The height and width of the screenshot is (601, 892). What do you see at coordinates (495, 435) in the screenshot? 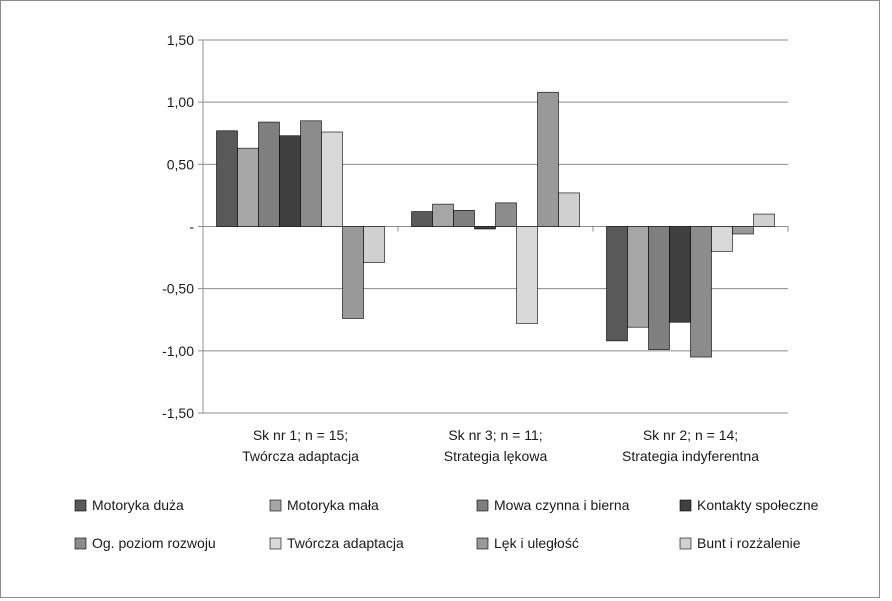
I see `category-label: Sk nr 3; n = 11;` at bounding box center [495, 435].